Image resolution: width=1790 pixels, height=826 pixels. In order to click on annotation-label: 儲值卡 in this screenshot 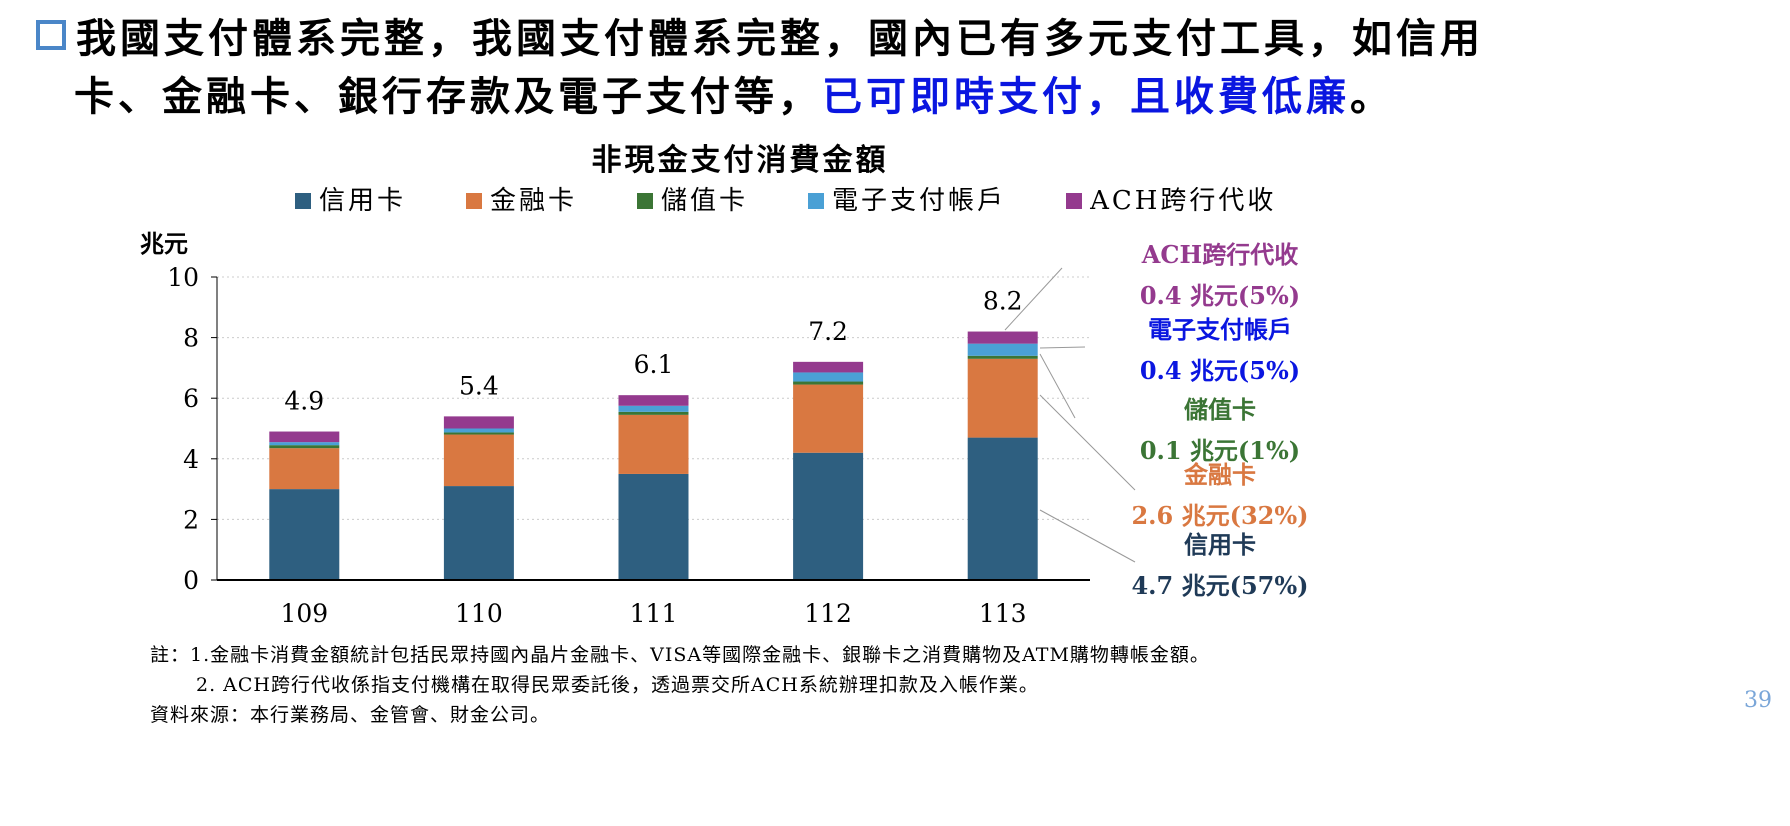, I will do `click(1220, 409)`.